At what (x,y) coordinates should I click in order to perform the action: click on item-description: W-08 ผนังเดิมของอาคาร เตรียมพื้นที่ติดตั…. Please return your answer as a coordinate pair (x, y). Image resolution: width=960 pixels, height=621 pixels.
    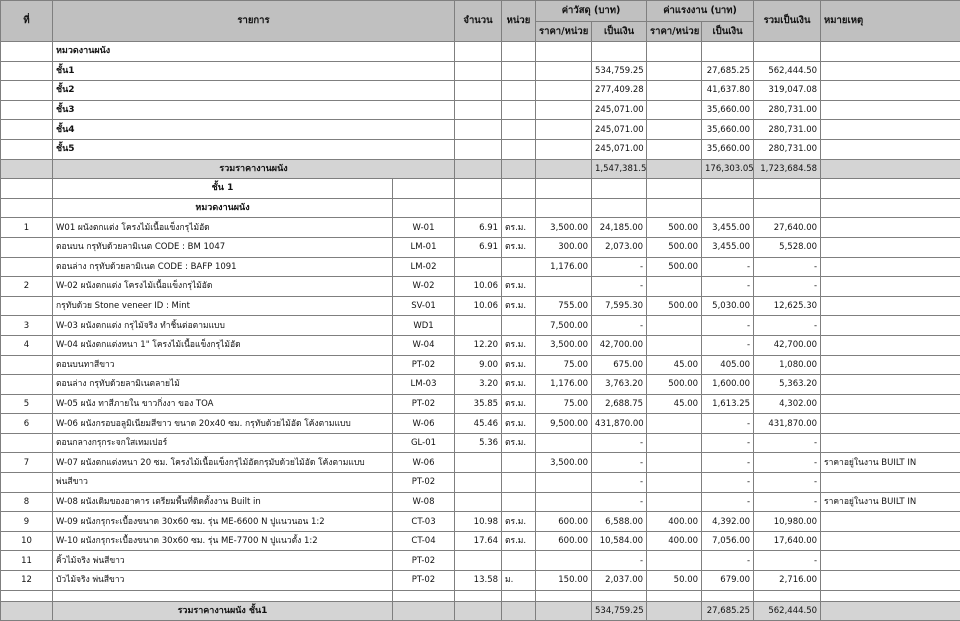
    Looking at the image, I should click on (223, 502).